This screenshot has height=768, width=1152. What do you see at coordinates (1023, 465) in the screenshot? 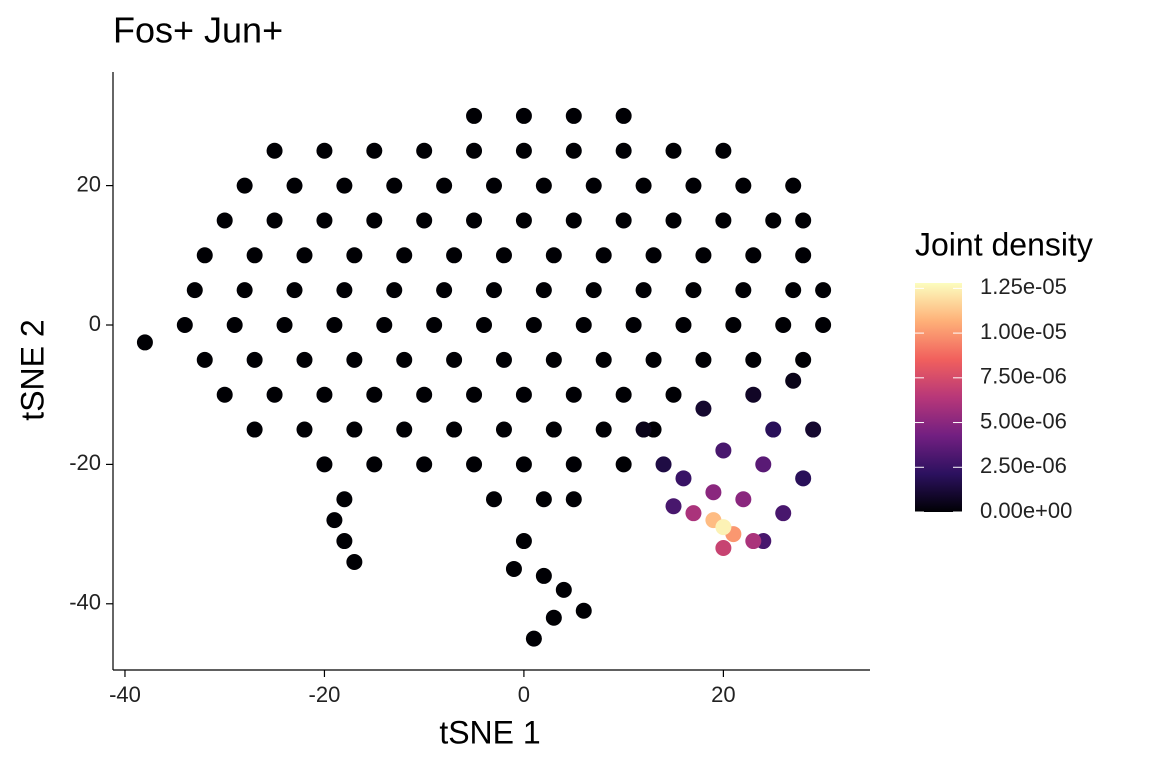
I see `colorbar-tick-label: 2.50e-06` at bounding box center [1023, 465].